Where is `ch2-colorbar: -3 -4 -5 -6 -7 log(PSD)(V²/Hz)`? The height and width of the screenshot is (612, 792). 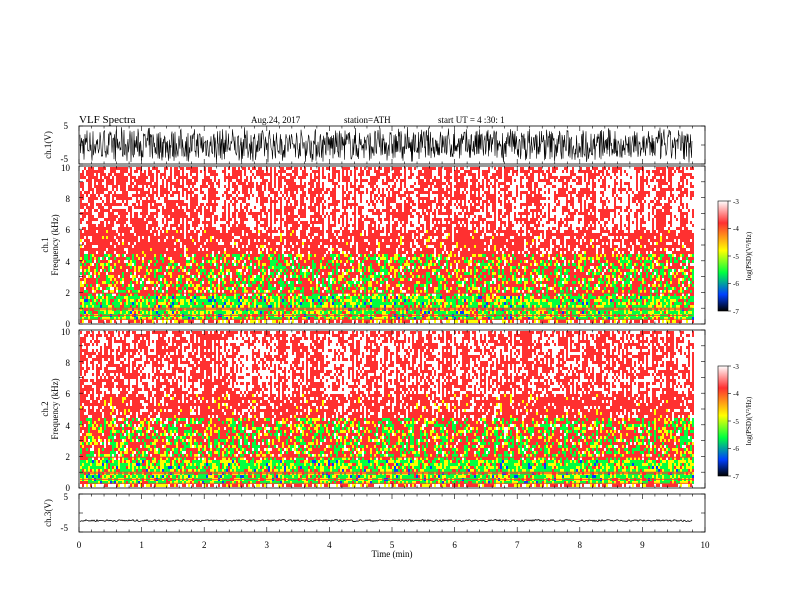
ch2-colorbar: -3 -4 -5 -6 -7 log(PSD)(V²/Hz) is located at coordinates (735, 422).